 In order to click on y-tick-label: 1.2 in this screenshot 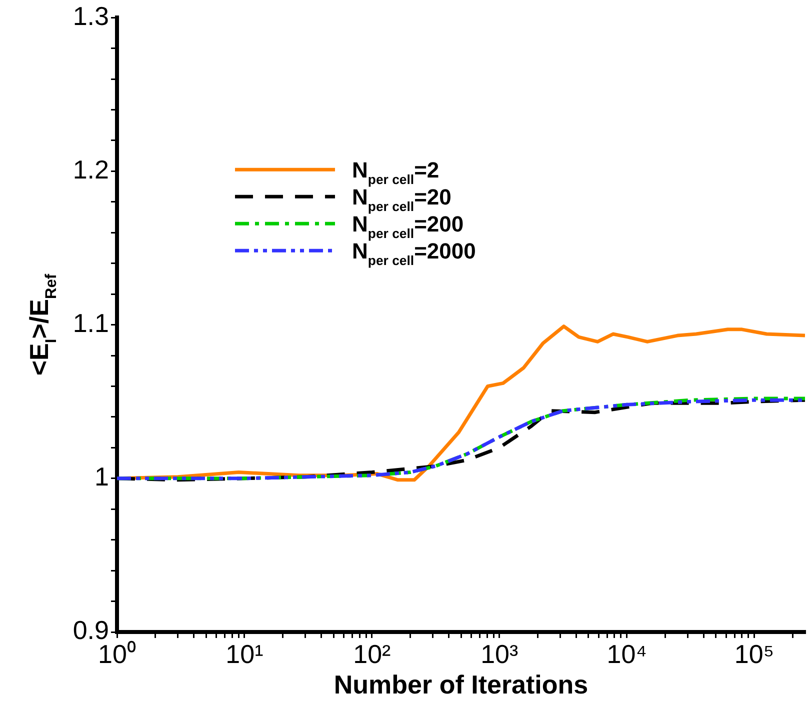, I will do `click(90, 169)`.